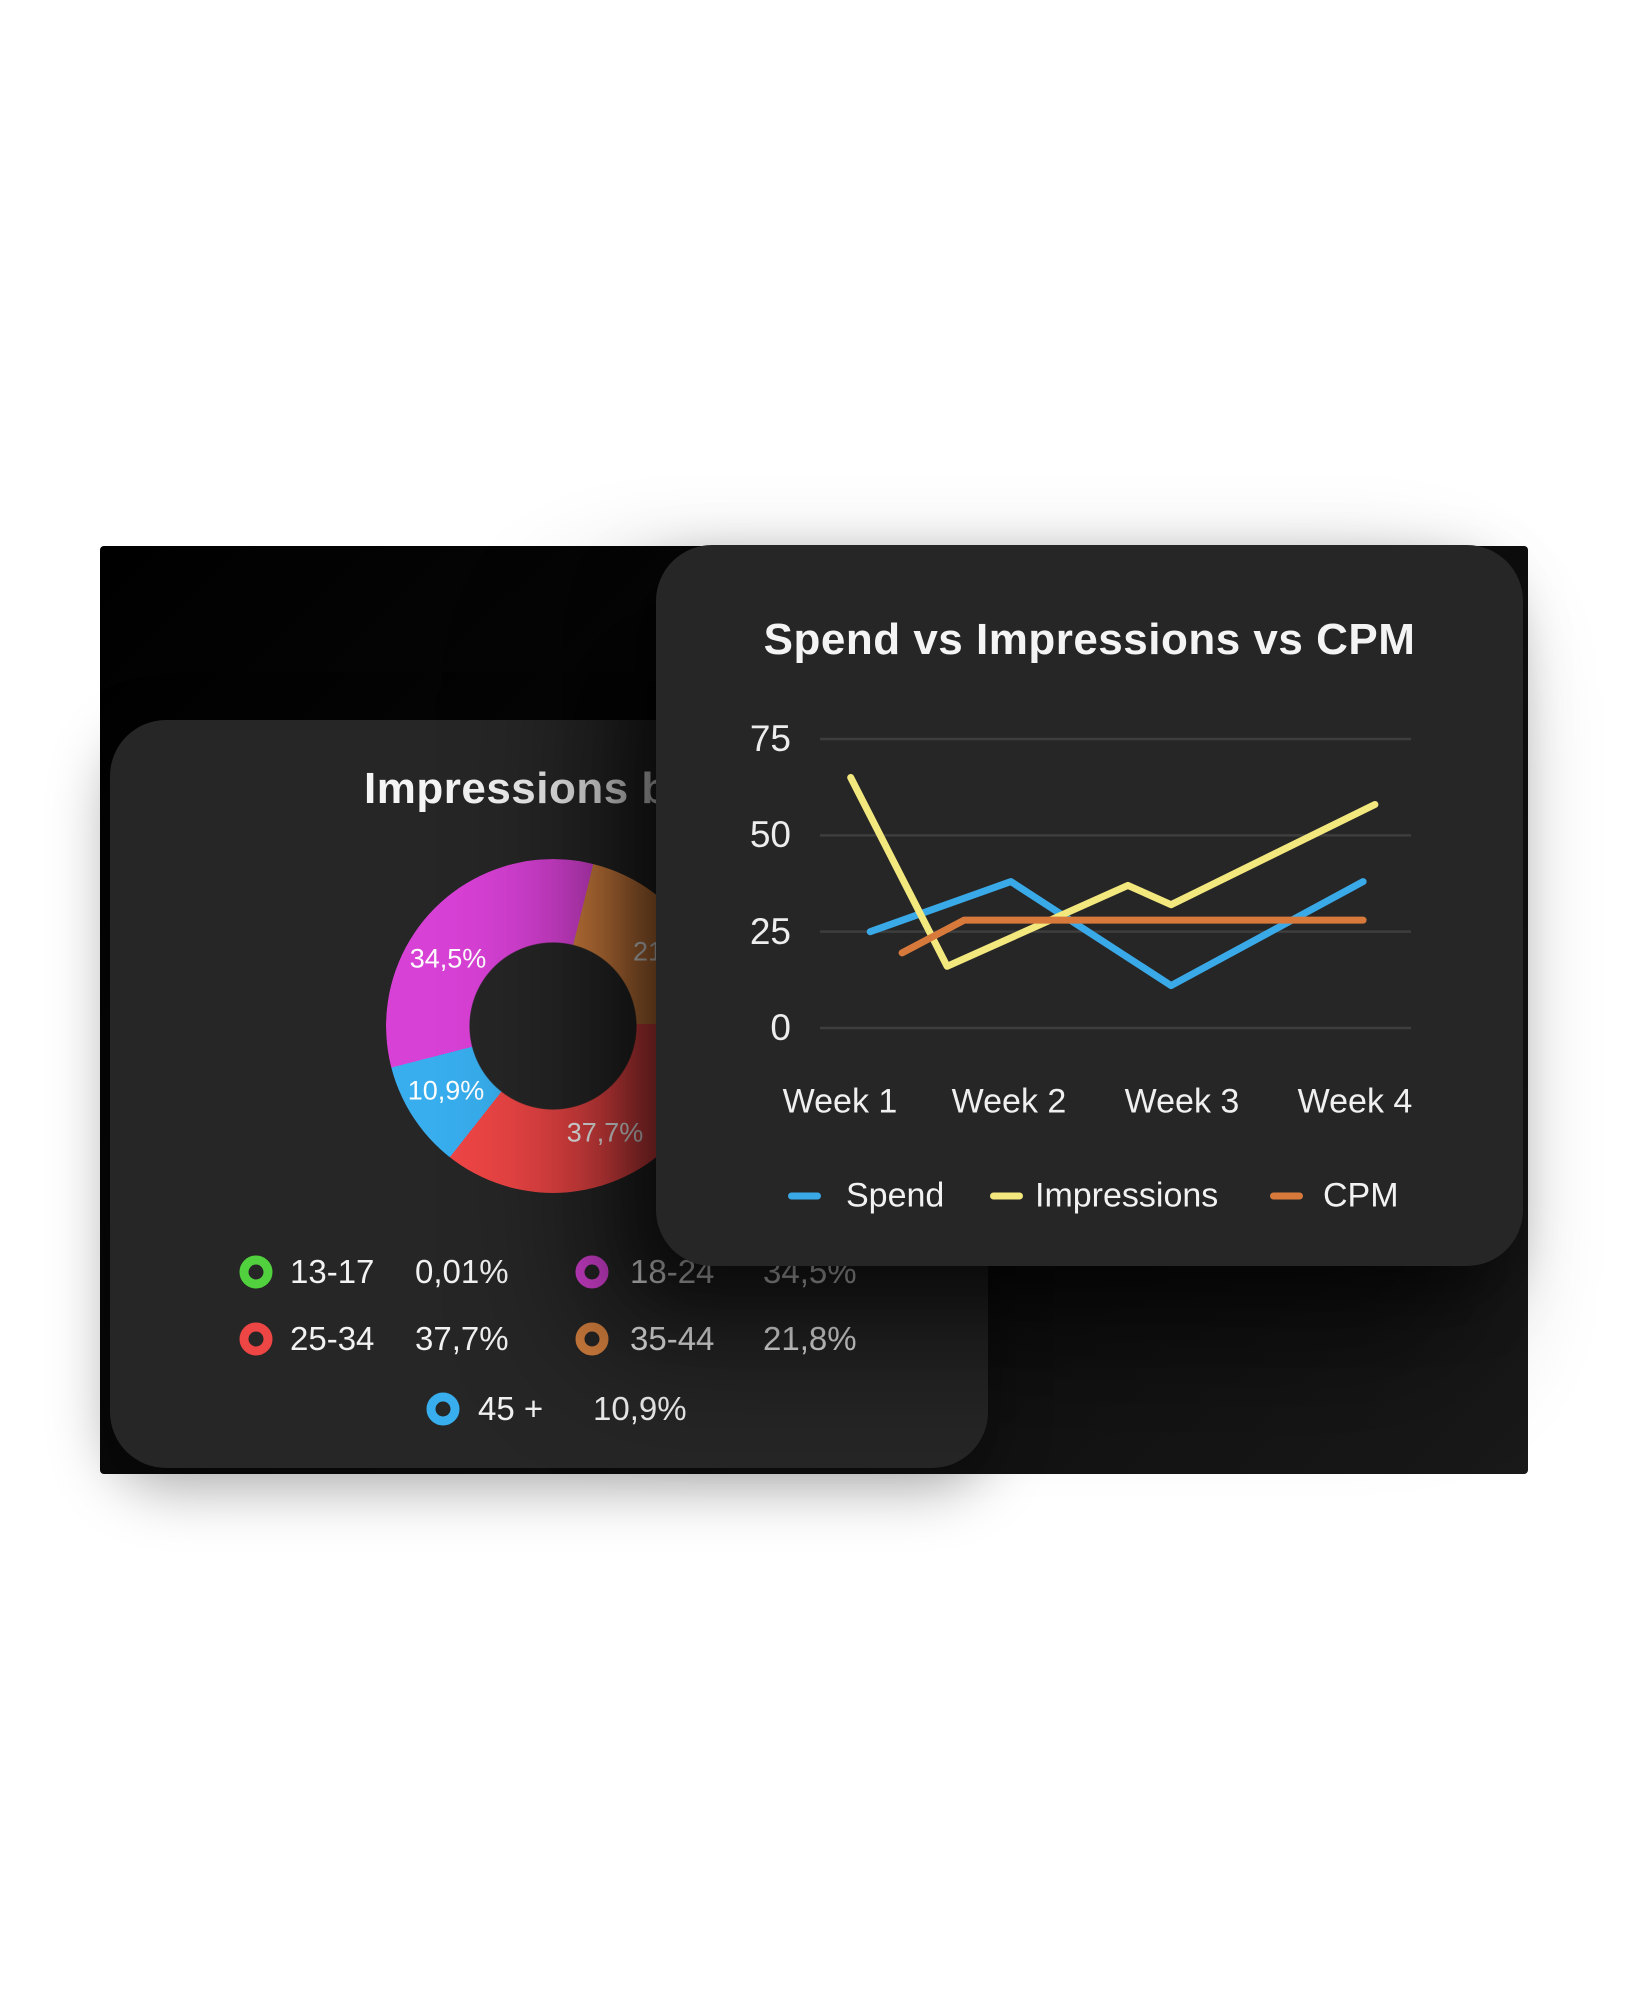 This screenshot has width=1644, height=2000. Describe the element at coordinates (529, 788) in the screenshot. I see `pie-card-title: Impressions by` at that location.